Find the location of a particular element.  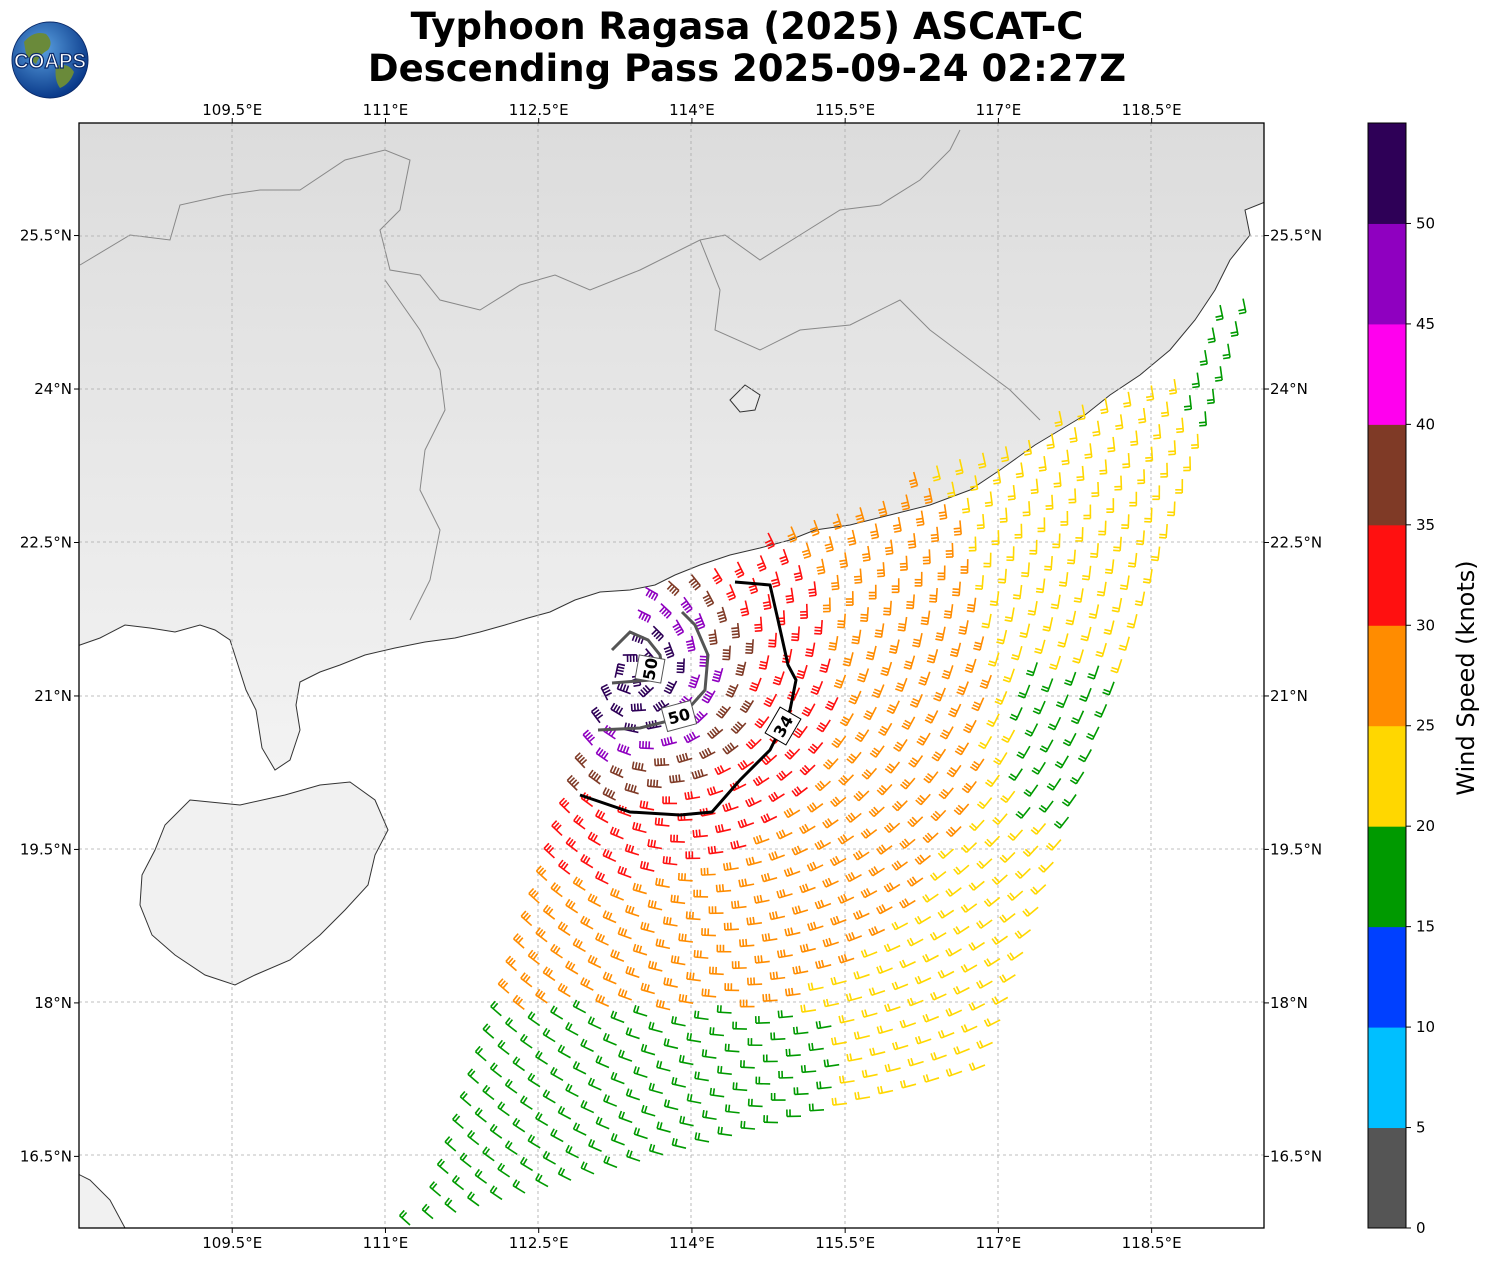

lat-tick-right: 22.5°N is located at coordinates (1296, 542).